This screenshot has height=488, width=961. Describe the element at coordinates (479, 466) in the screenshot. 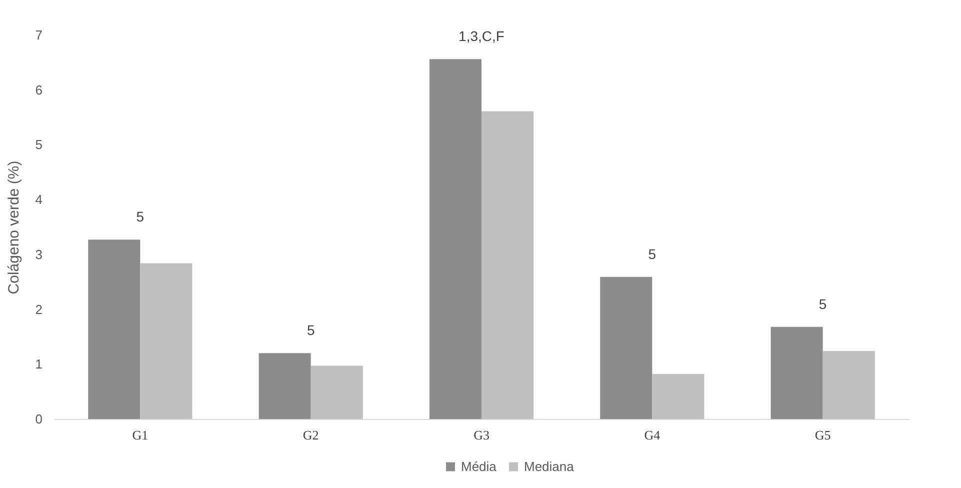

I see `legend-label: Média` at that location.